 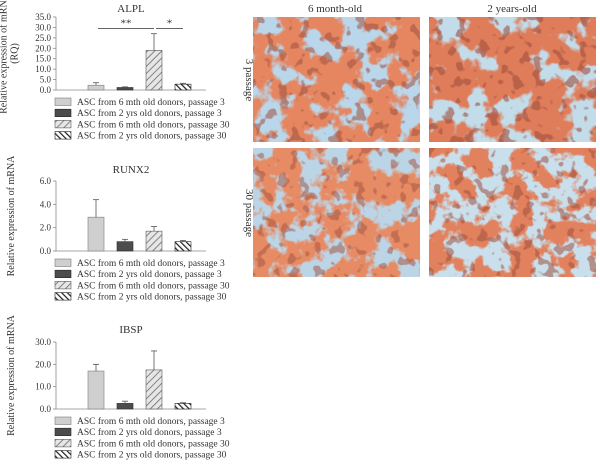 I want to click on y-axis-label: (RQ), so click(x=15, y=53).